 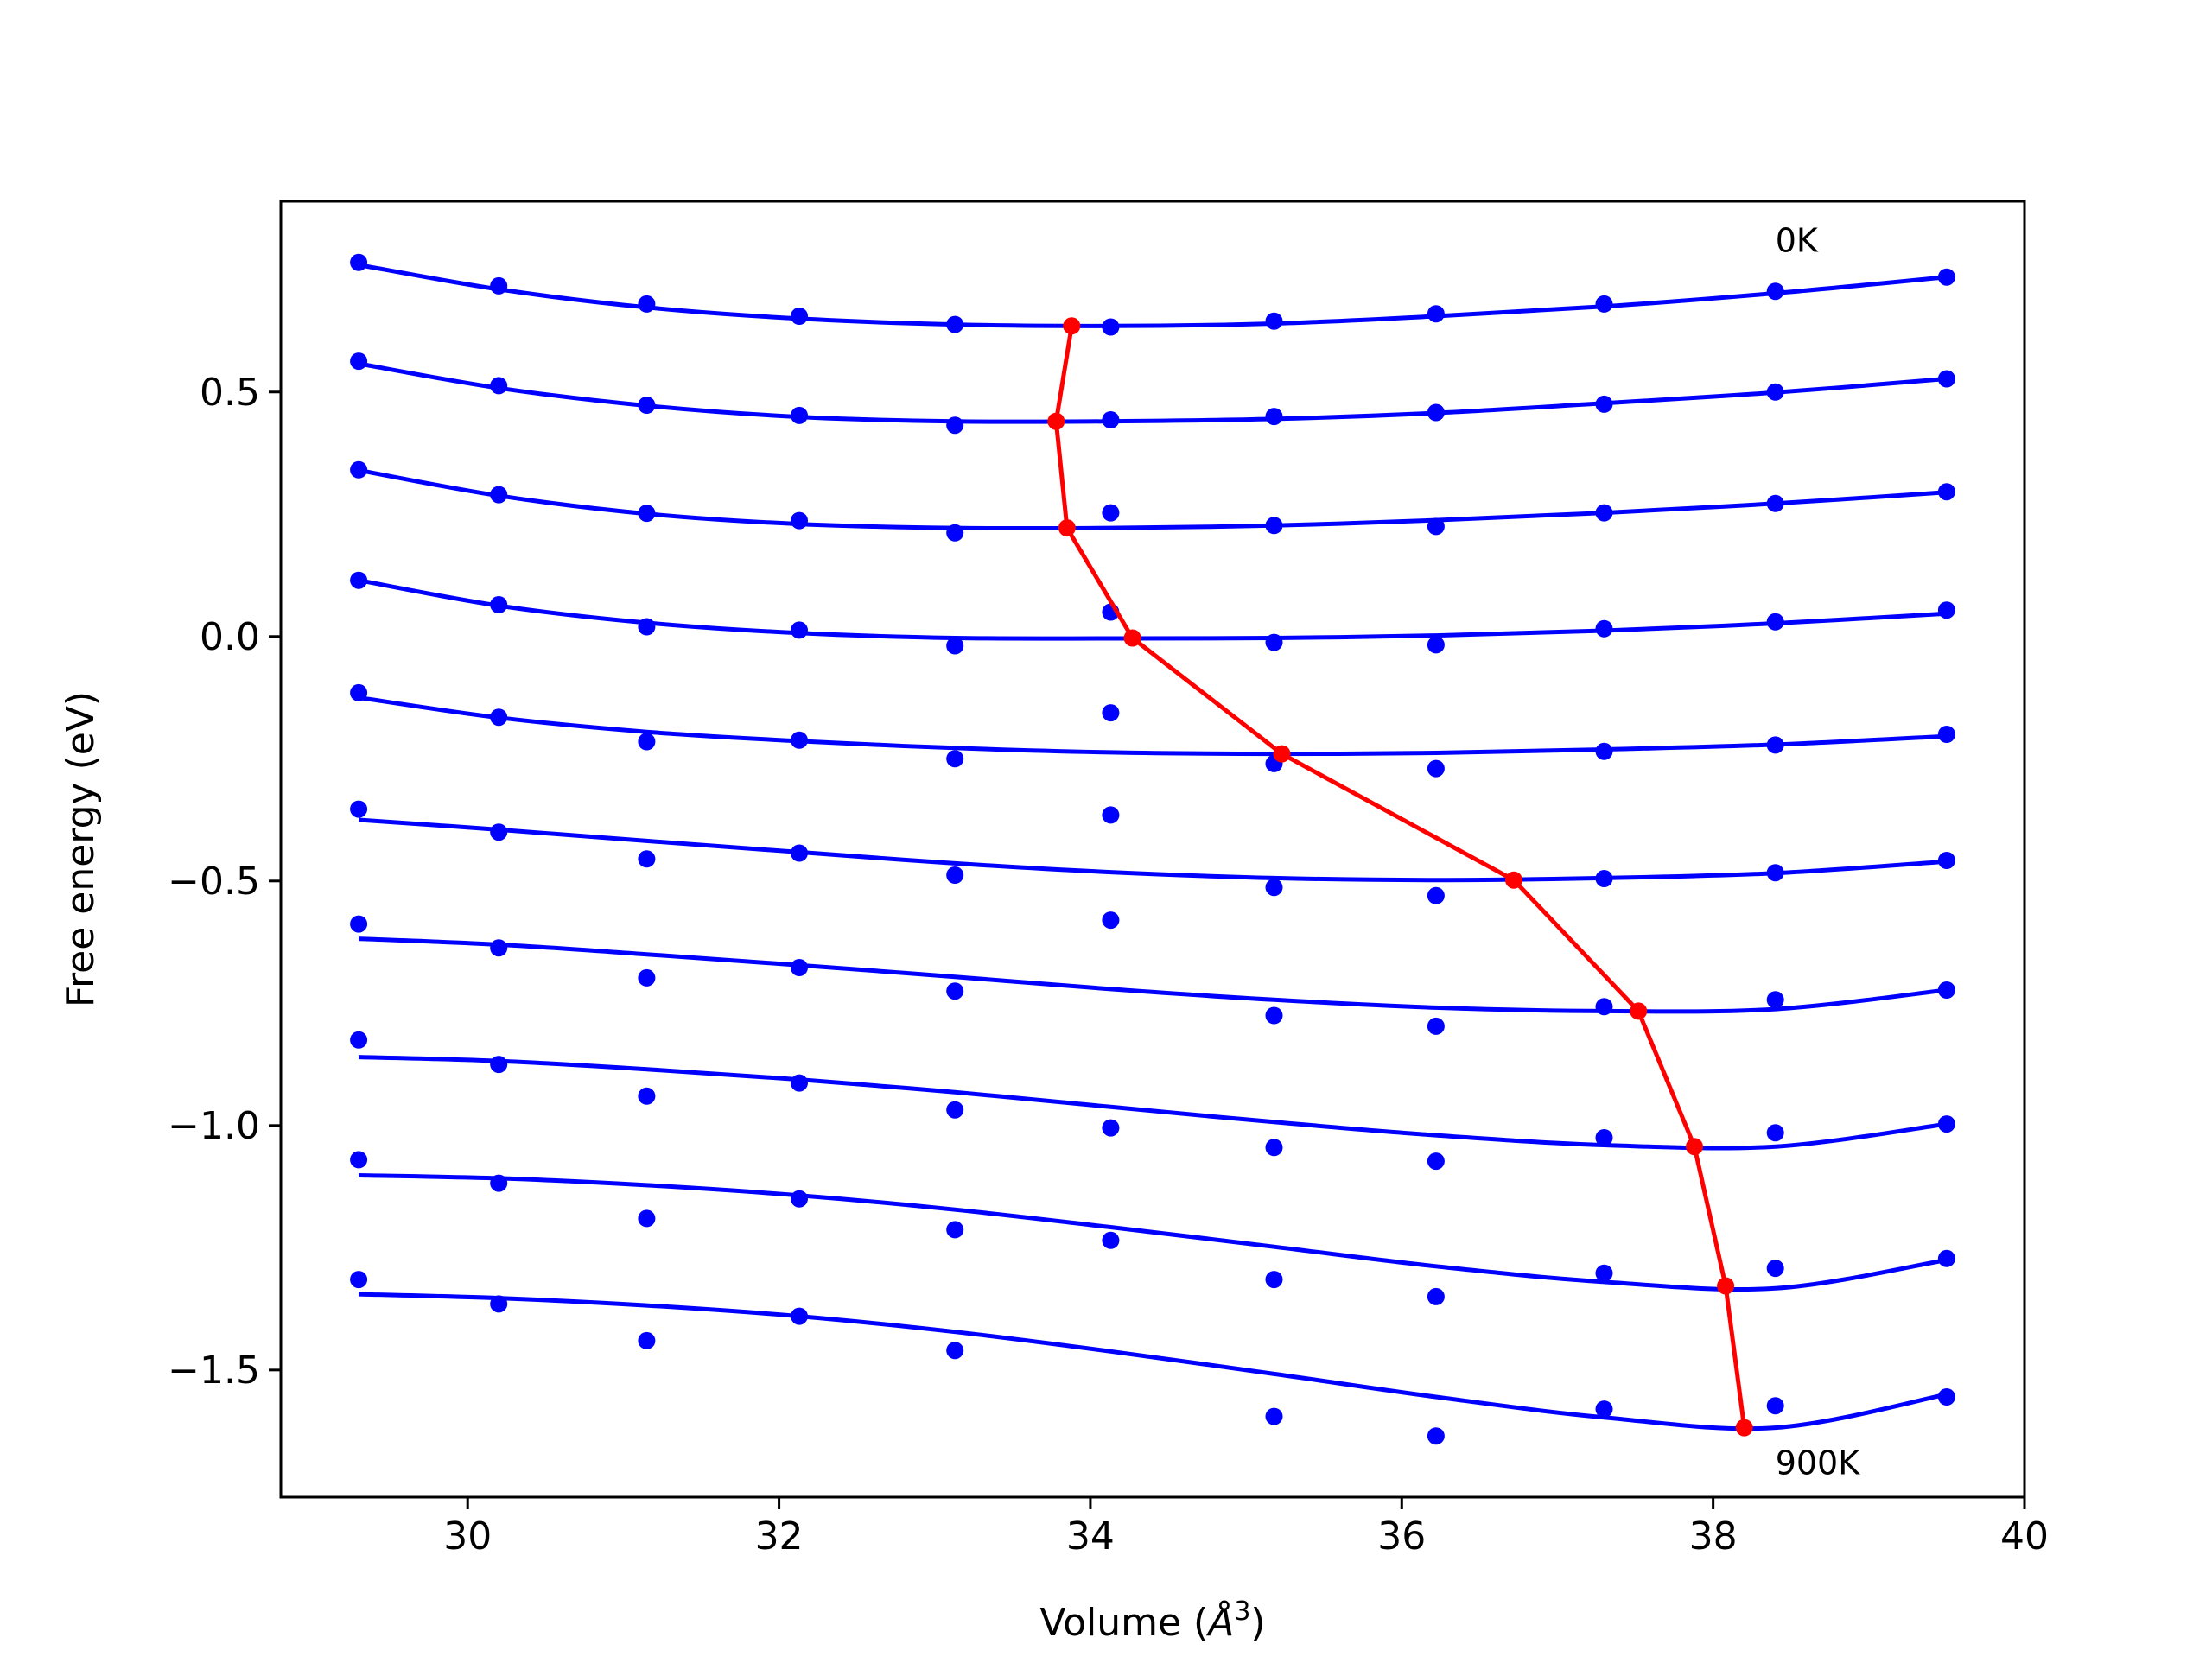 What do you see at coordinates (1242, 1612) in the screenshot?
I see `x-axis-label-exponent: 3` at bounding box center [1242, 1612].